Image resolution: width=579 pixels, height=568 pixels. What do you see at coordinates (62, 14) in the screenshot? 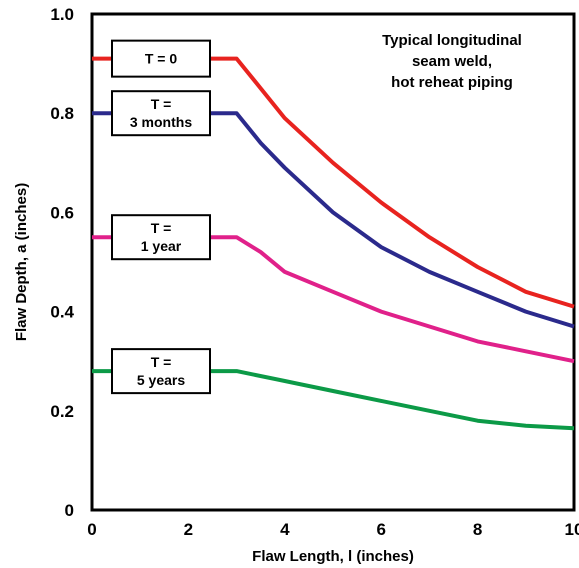
I see `y-tick-label: 1.0` at bounding box center [62, 14].